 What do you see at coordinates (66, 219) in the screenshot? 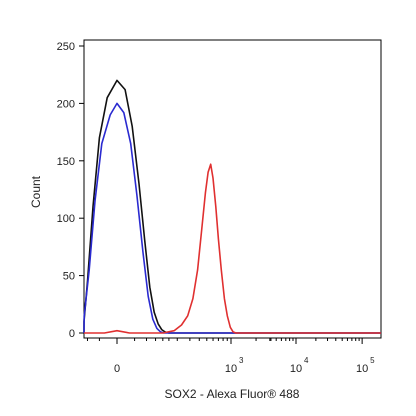
I see `y-tick-label: 100` at bounding box center [66, 219].